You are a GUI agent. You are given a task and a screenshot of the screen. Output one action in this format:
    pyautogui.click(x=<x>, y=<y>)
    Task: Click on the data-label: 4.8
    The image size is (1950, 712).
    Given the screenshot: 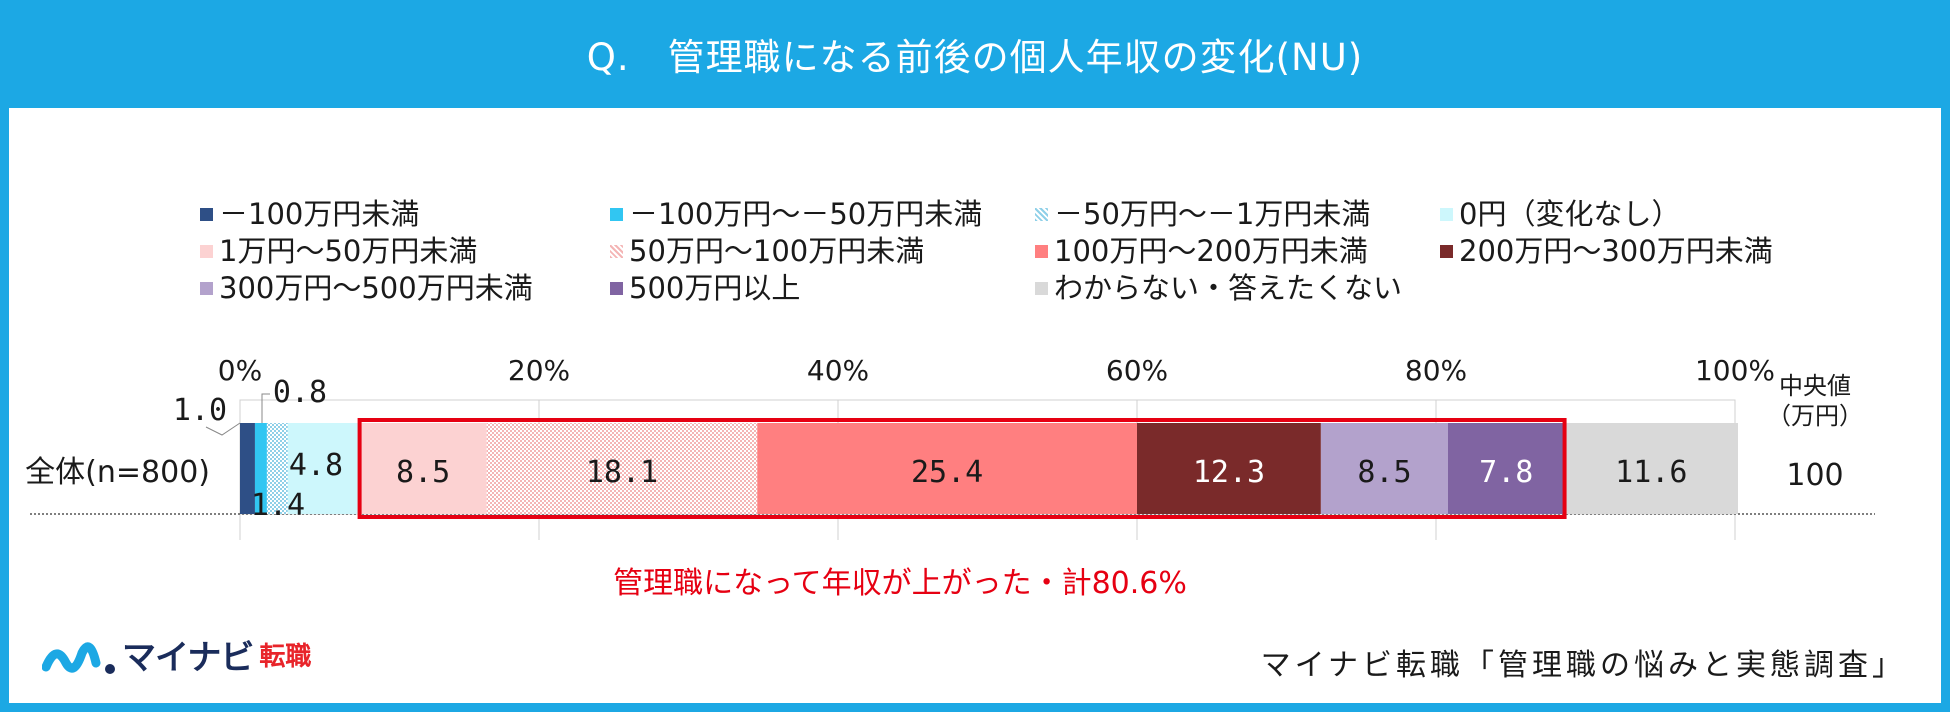 What is the action you would take?
    pyautogui.click(x=316, y=465)
    